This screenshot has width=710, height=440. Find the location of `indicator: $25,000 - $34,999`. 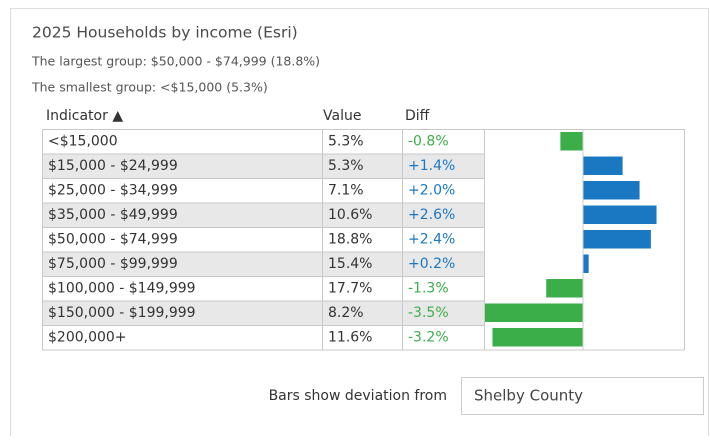

indicator: $25,000 - $34,999 is located at coordinates (113, 190).